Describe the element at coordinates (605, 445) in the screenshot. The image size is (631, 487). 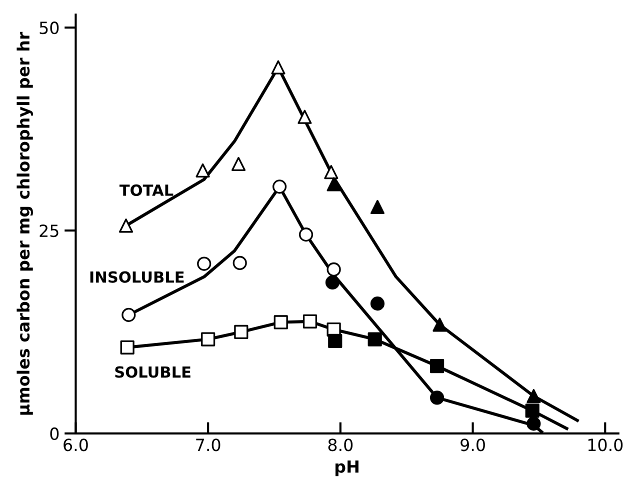
I see `x-tick-label: 10.0` at that location.